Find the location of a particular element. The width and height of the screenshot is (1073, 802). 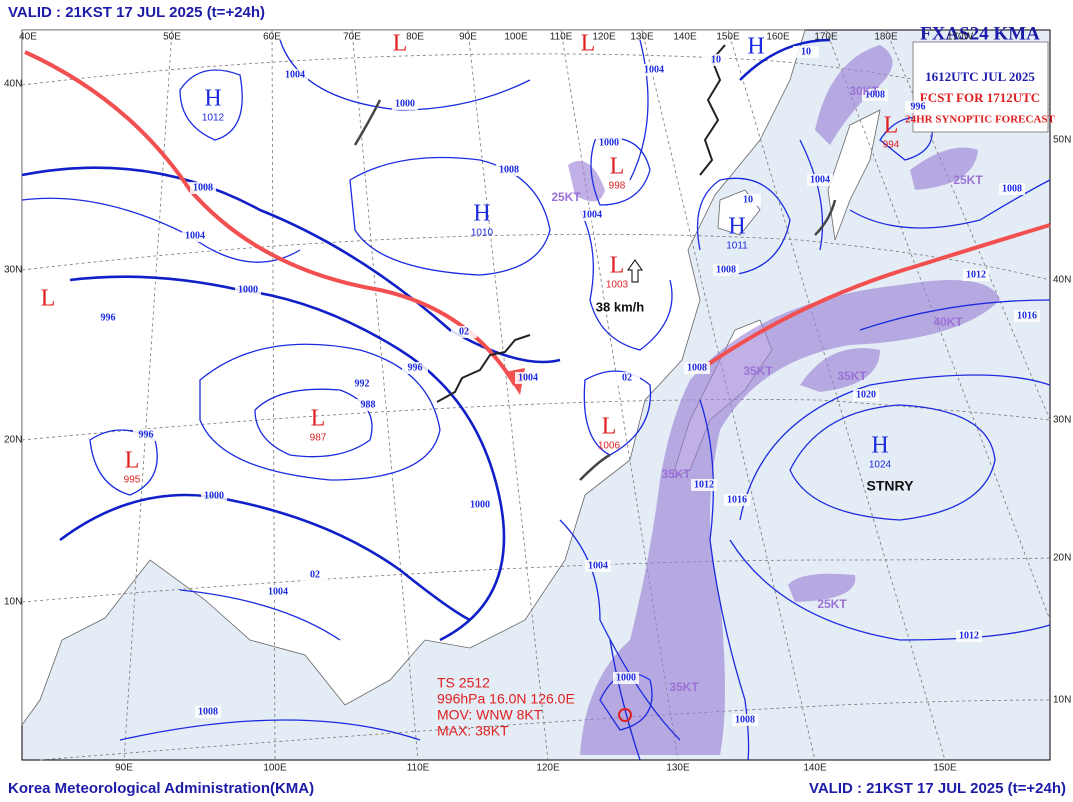

valid-time-bottom: VALID : 21KST 17 JUL 2025 (t=+24h) is located at coordinates (937, 788).